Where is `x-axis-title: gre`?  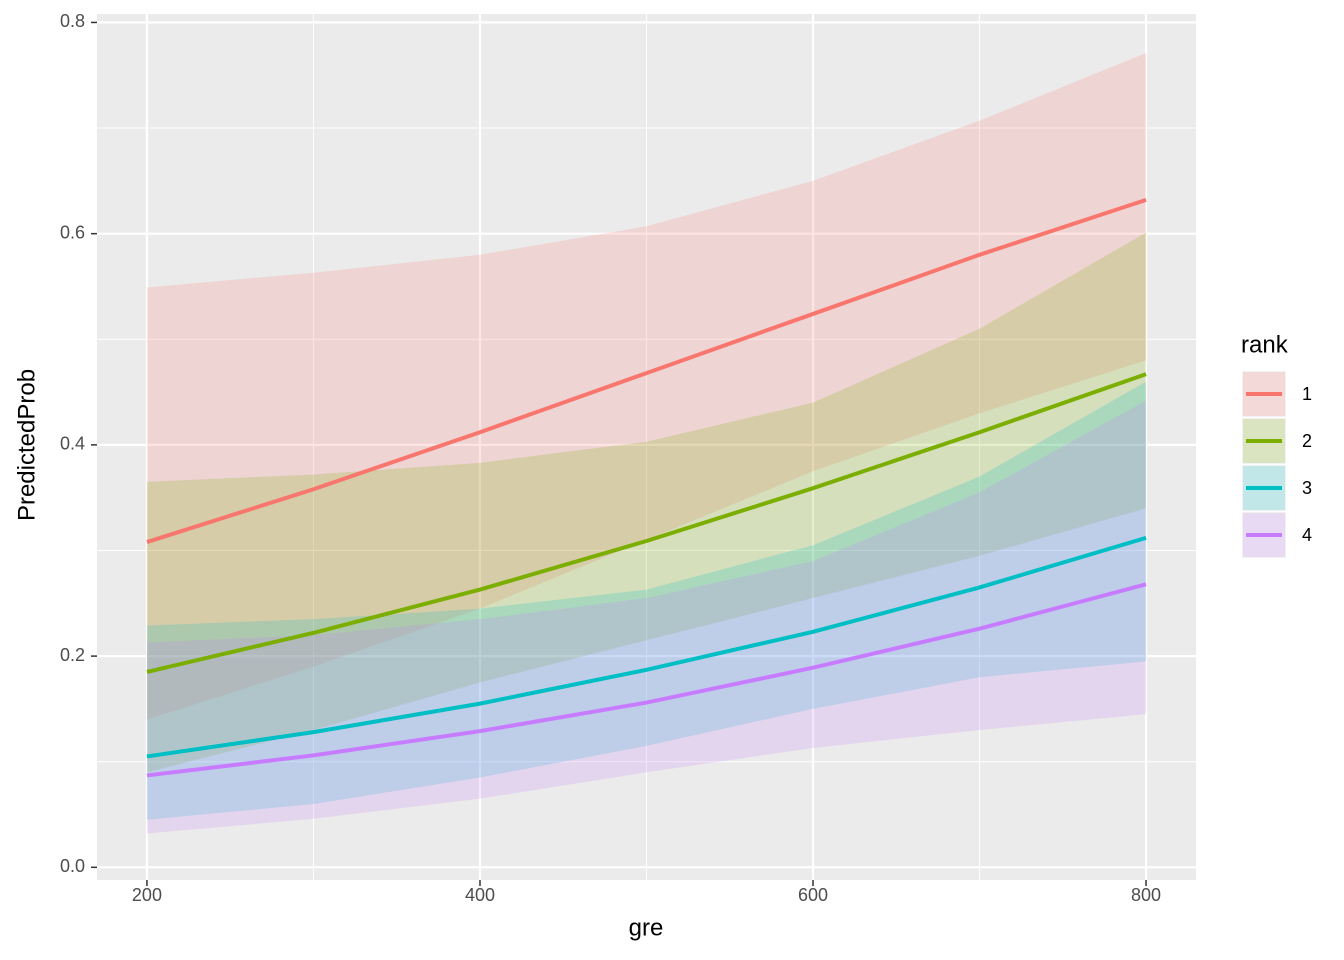 x-axis-title: gre is located at coordinates (646, 927).